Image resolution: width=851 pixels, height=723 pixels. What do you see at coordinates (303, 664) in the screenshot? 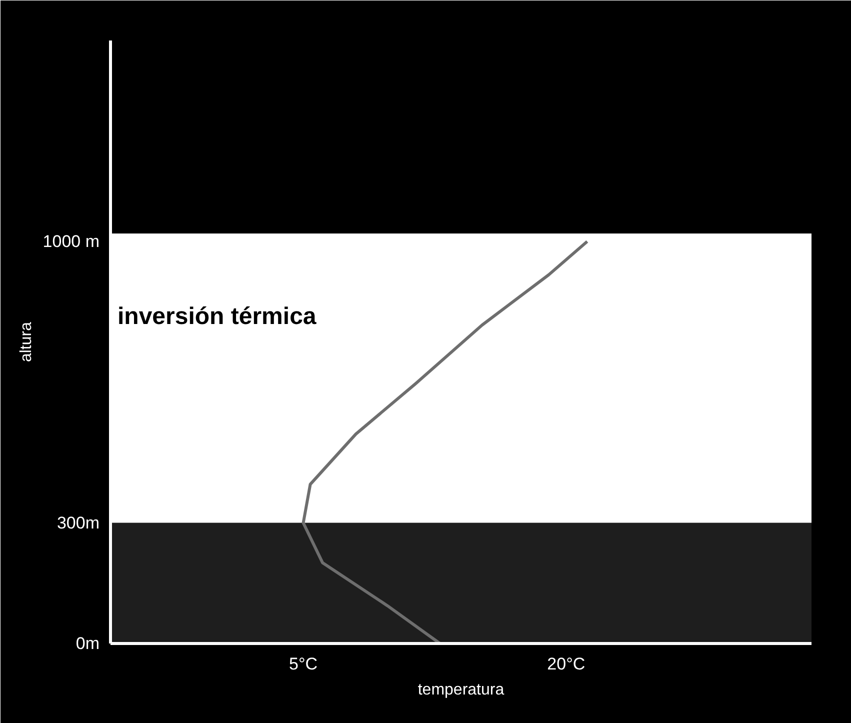
I see `x-tick-label: 5°C` at bounding box center [303, 664].